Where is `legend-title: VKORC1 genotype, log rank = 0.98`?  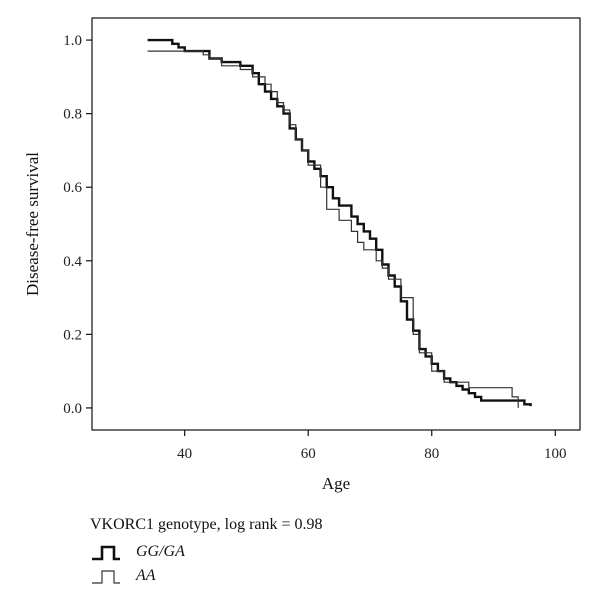
legend-title: VKORC1 genotype, log rank = 0.98 is located at coordinates (206, 524).